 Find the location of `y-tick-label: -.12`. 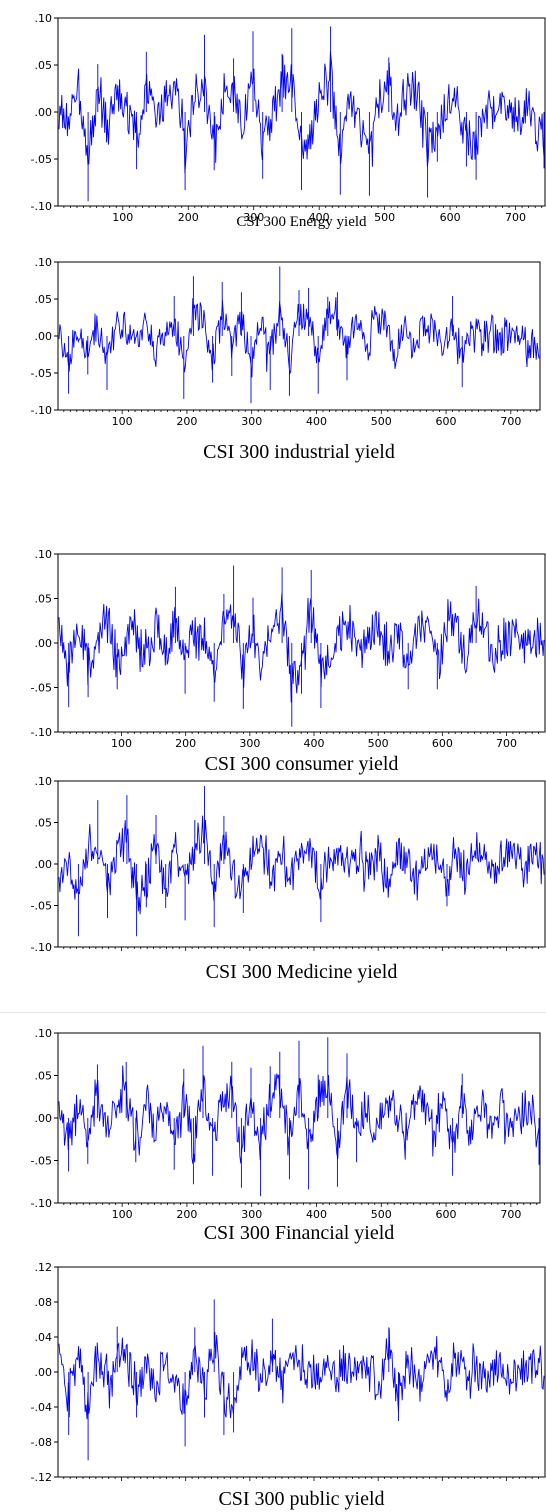

y-tick-label: -.12 is located at coordinates (41, 1477).